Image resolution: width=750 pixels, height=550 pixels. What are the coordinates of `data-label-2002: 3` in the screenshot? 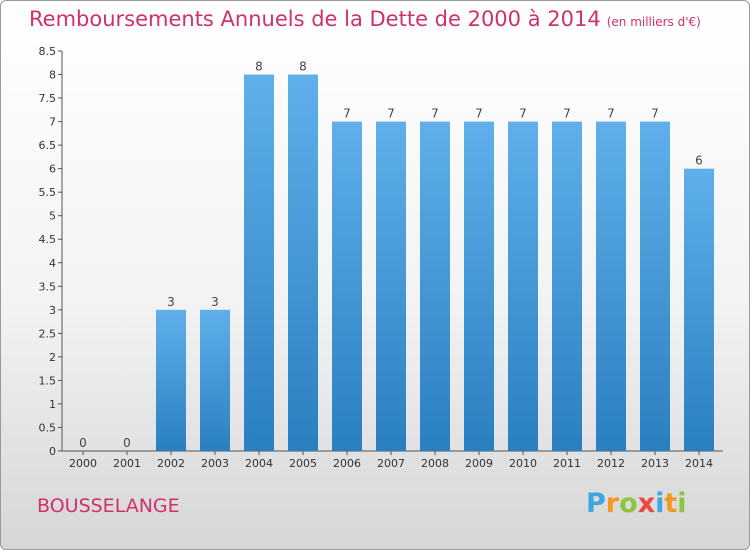 It's located at (171, 302).